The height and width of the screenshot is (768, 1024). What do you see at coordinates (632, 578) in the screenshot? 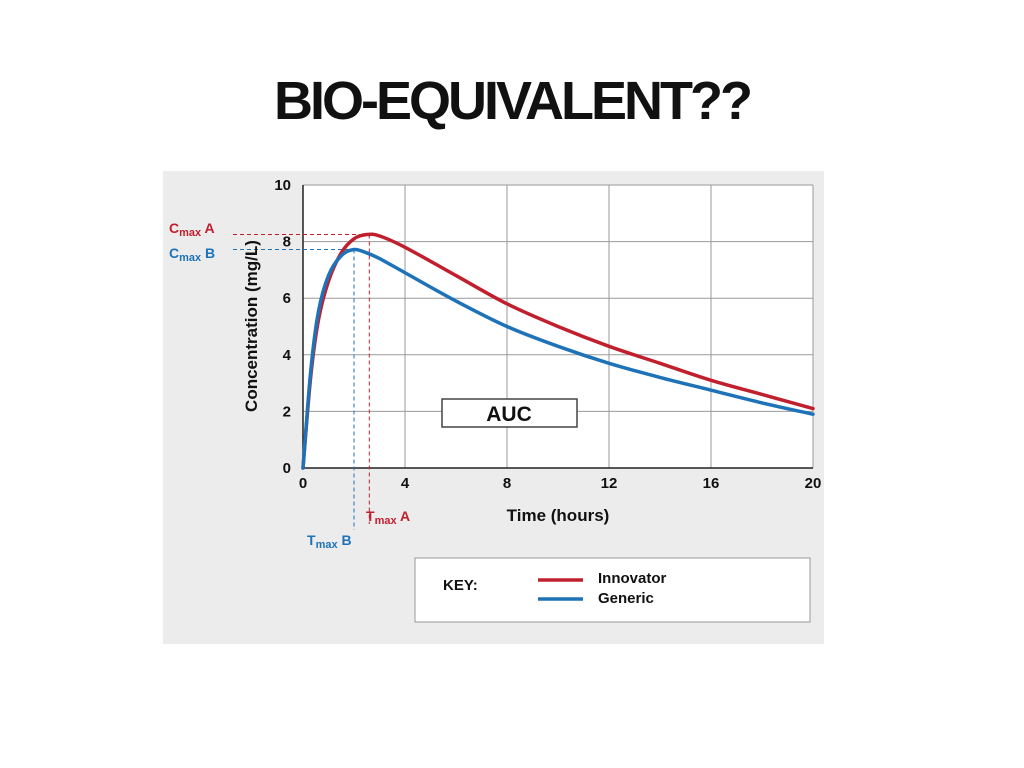
I see `legend-label-innovator: Innovator` at bounding box center [632, 578].